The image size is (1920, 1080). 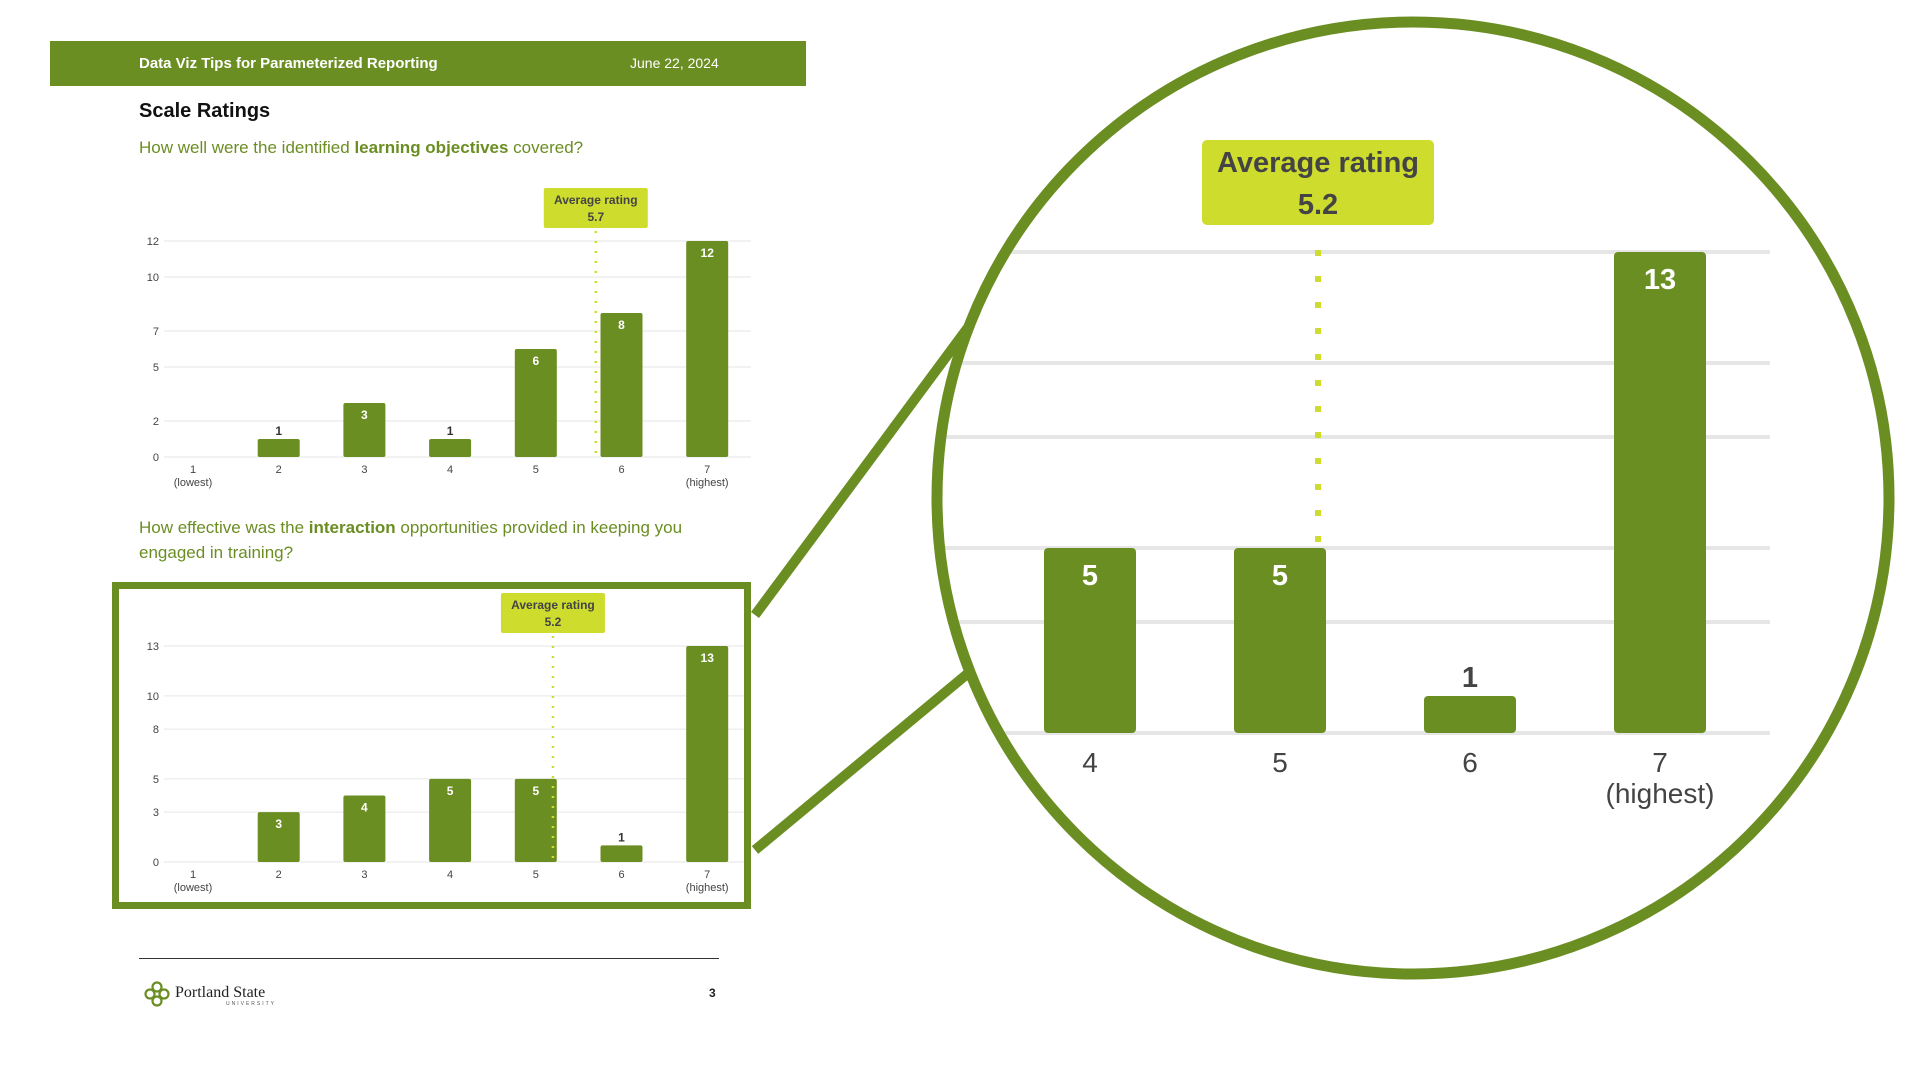 I want to click on zoom-connector, so click(x=863, y=760).